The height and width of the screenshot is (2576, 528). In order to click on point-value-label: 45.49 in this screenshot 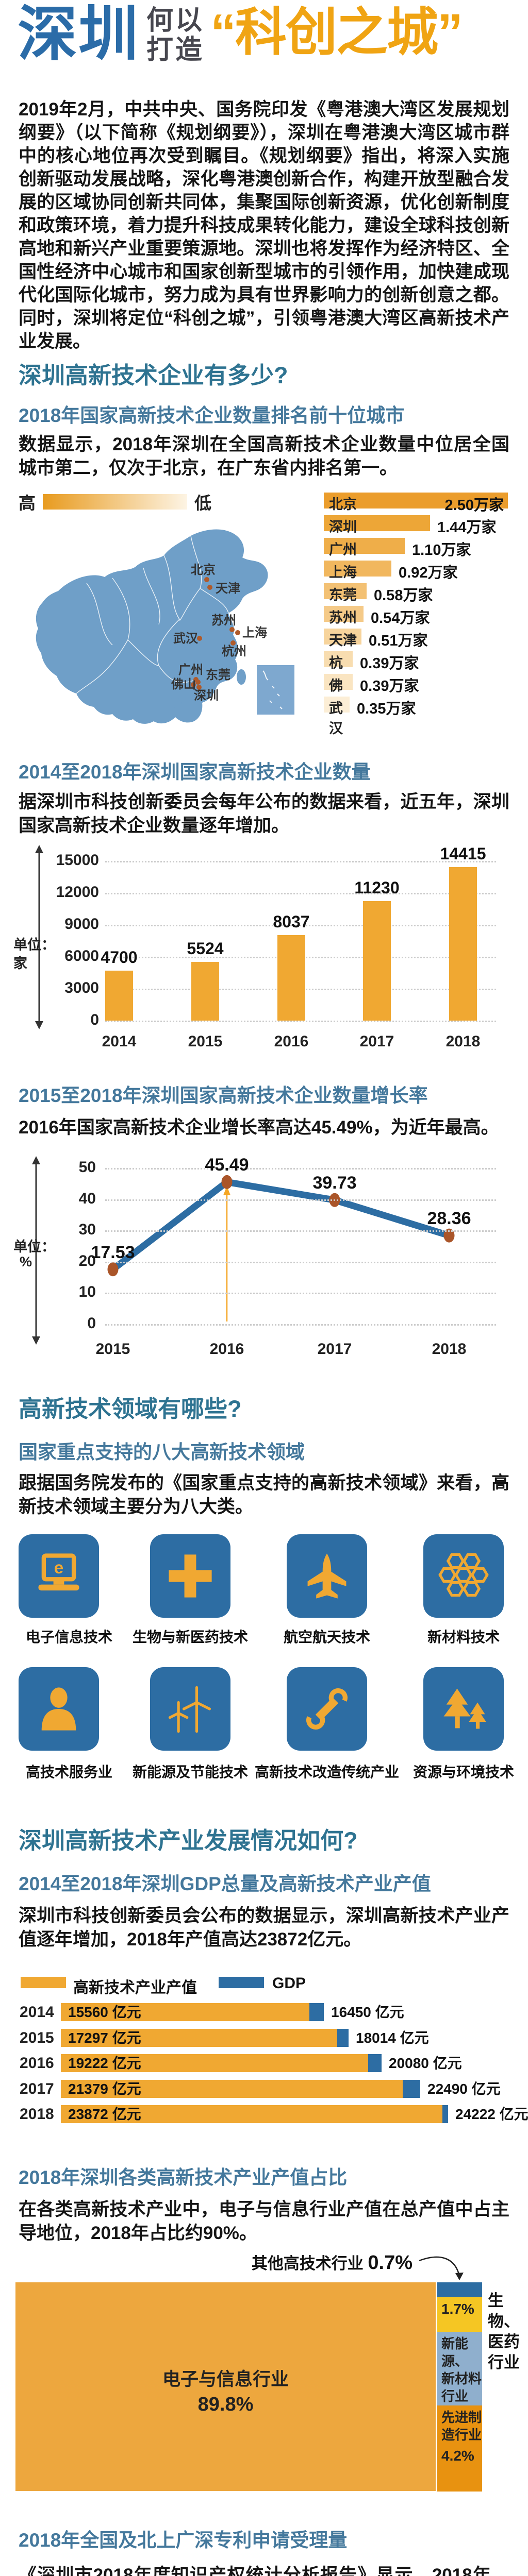, I will do `click(227, 1165)`.